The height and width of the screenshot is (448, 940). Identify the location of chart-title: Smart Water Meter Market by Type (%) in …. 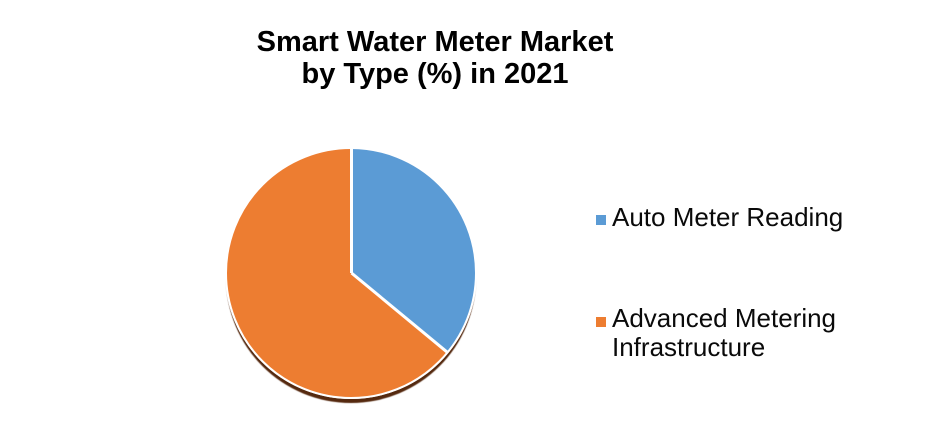
(435, 58).